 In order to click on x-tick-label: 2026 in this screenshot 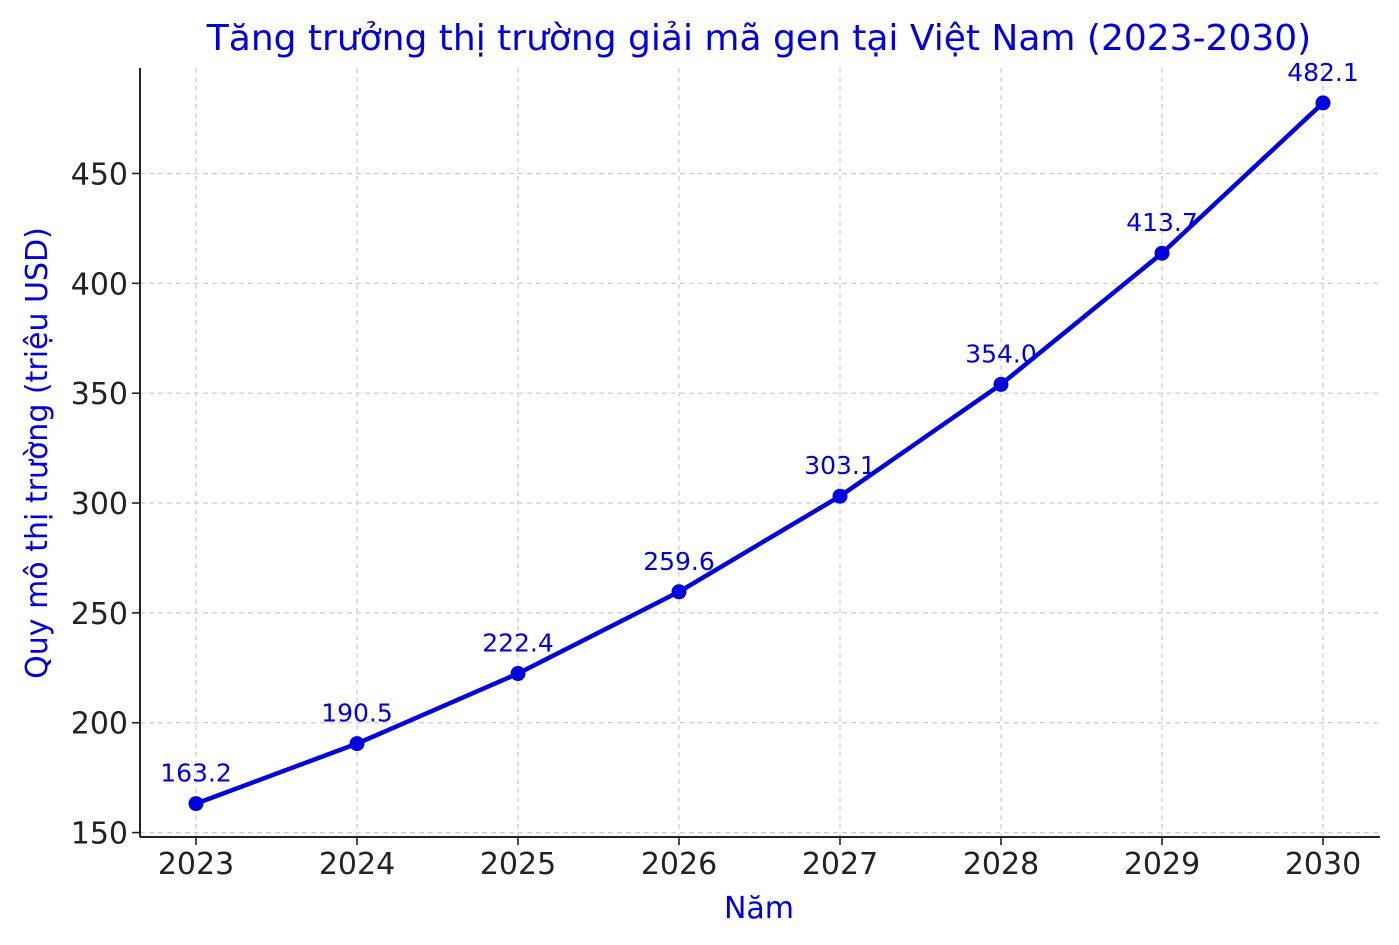, I will do `click(679, 864)`.